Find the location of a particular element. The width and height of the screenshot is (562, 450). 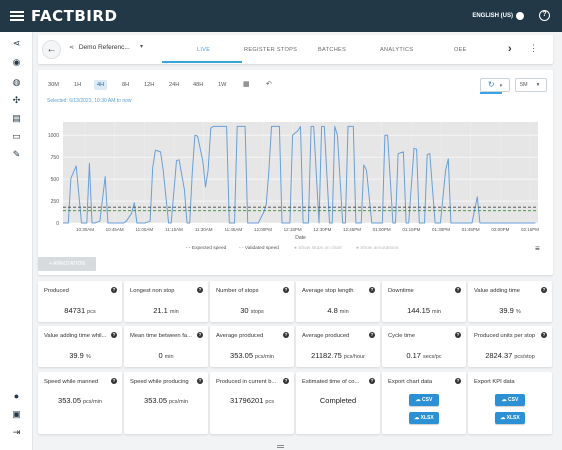

chat-icon: ▣ is located at coordinates (16, 414).